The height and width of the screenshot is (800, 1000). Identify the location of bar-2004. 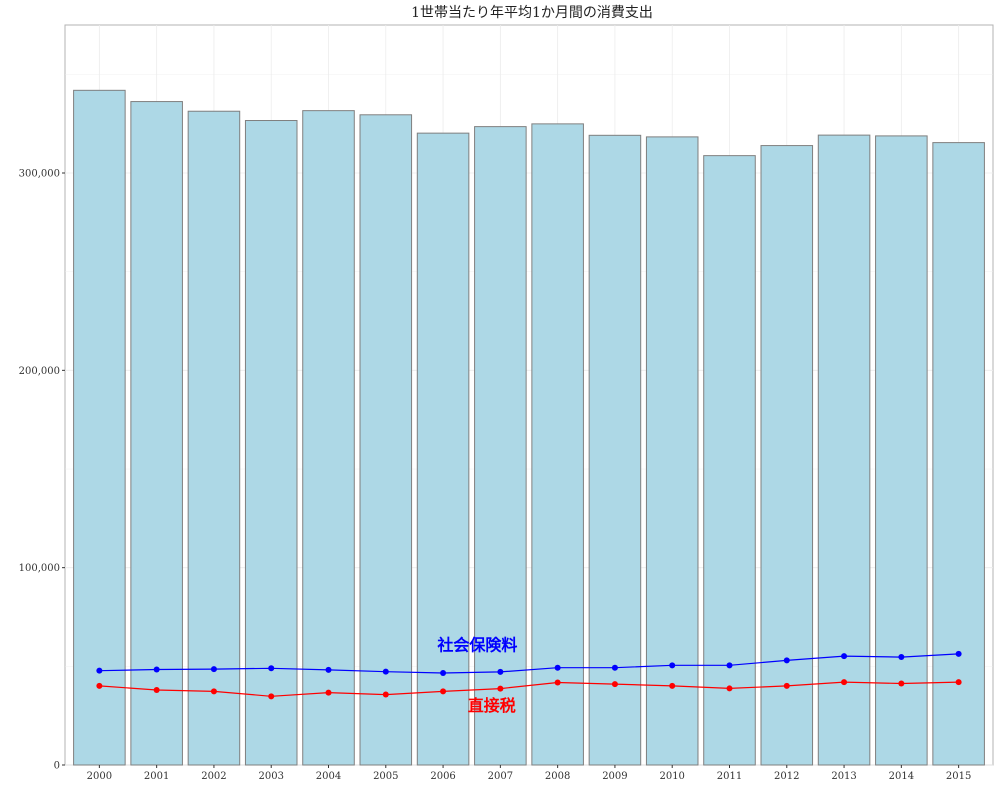
(328, 438).